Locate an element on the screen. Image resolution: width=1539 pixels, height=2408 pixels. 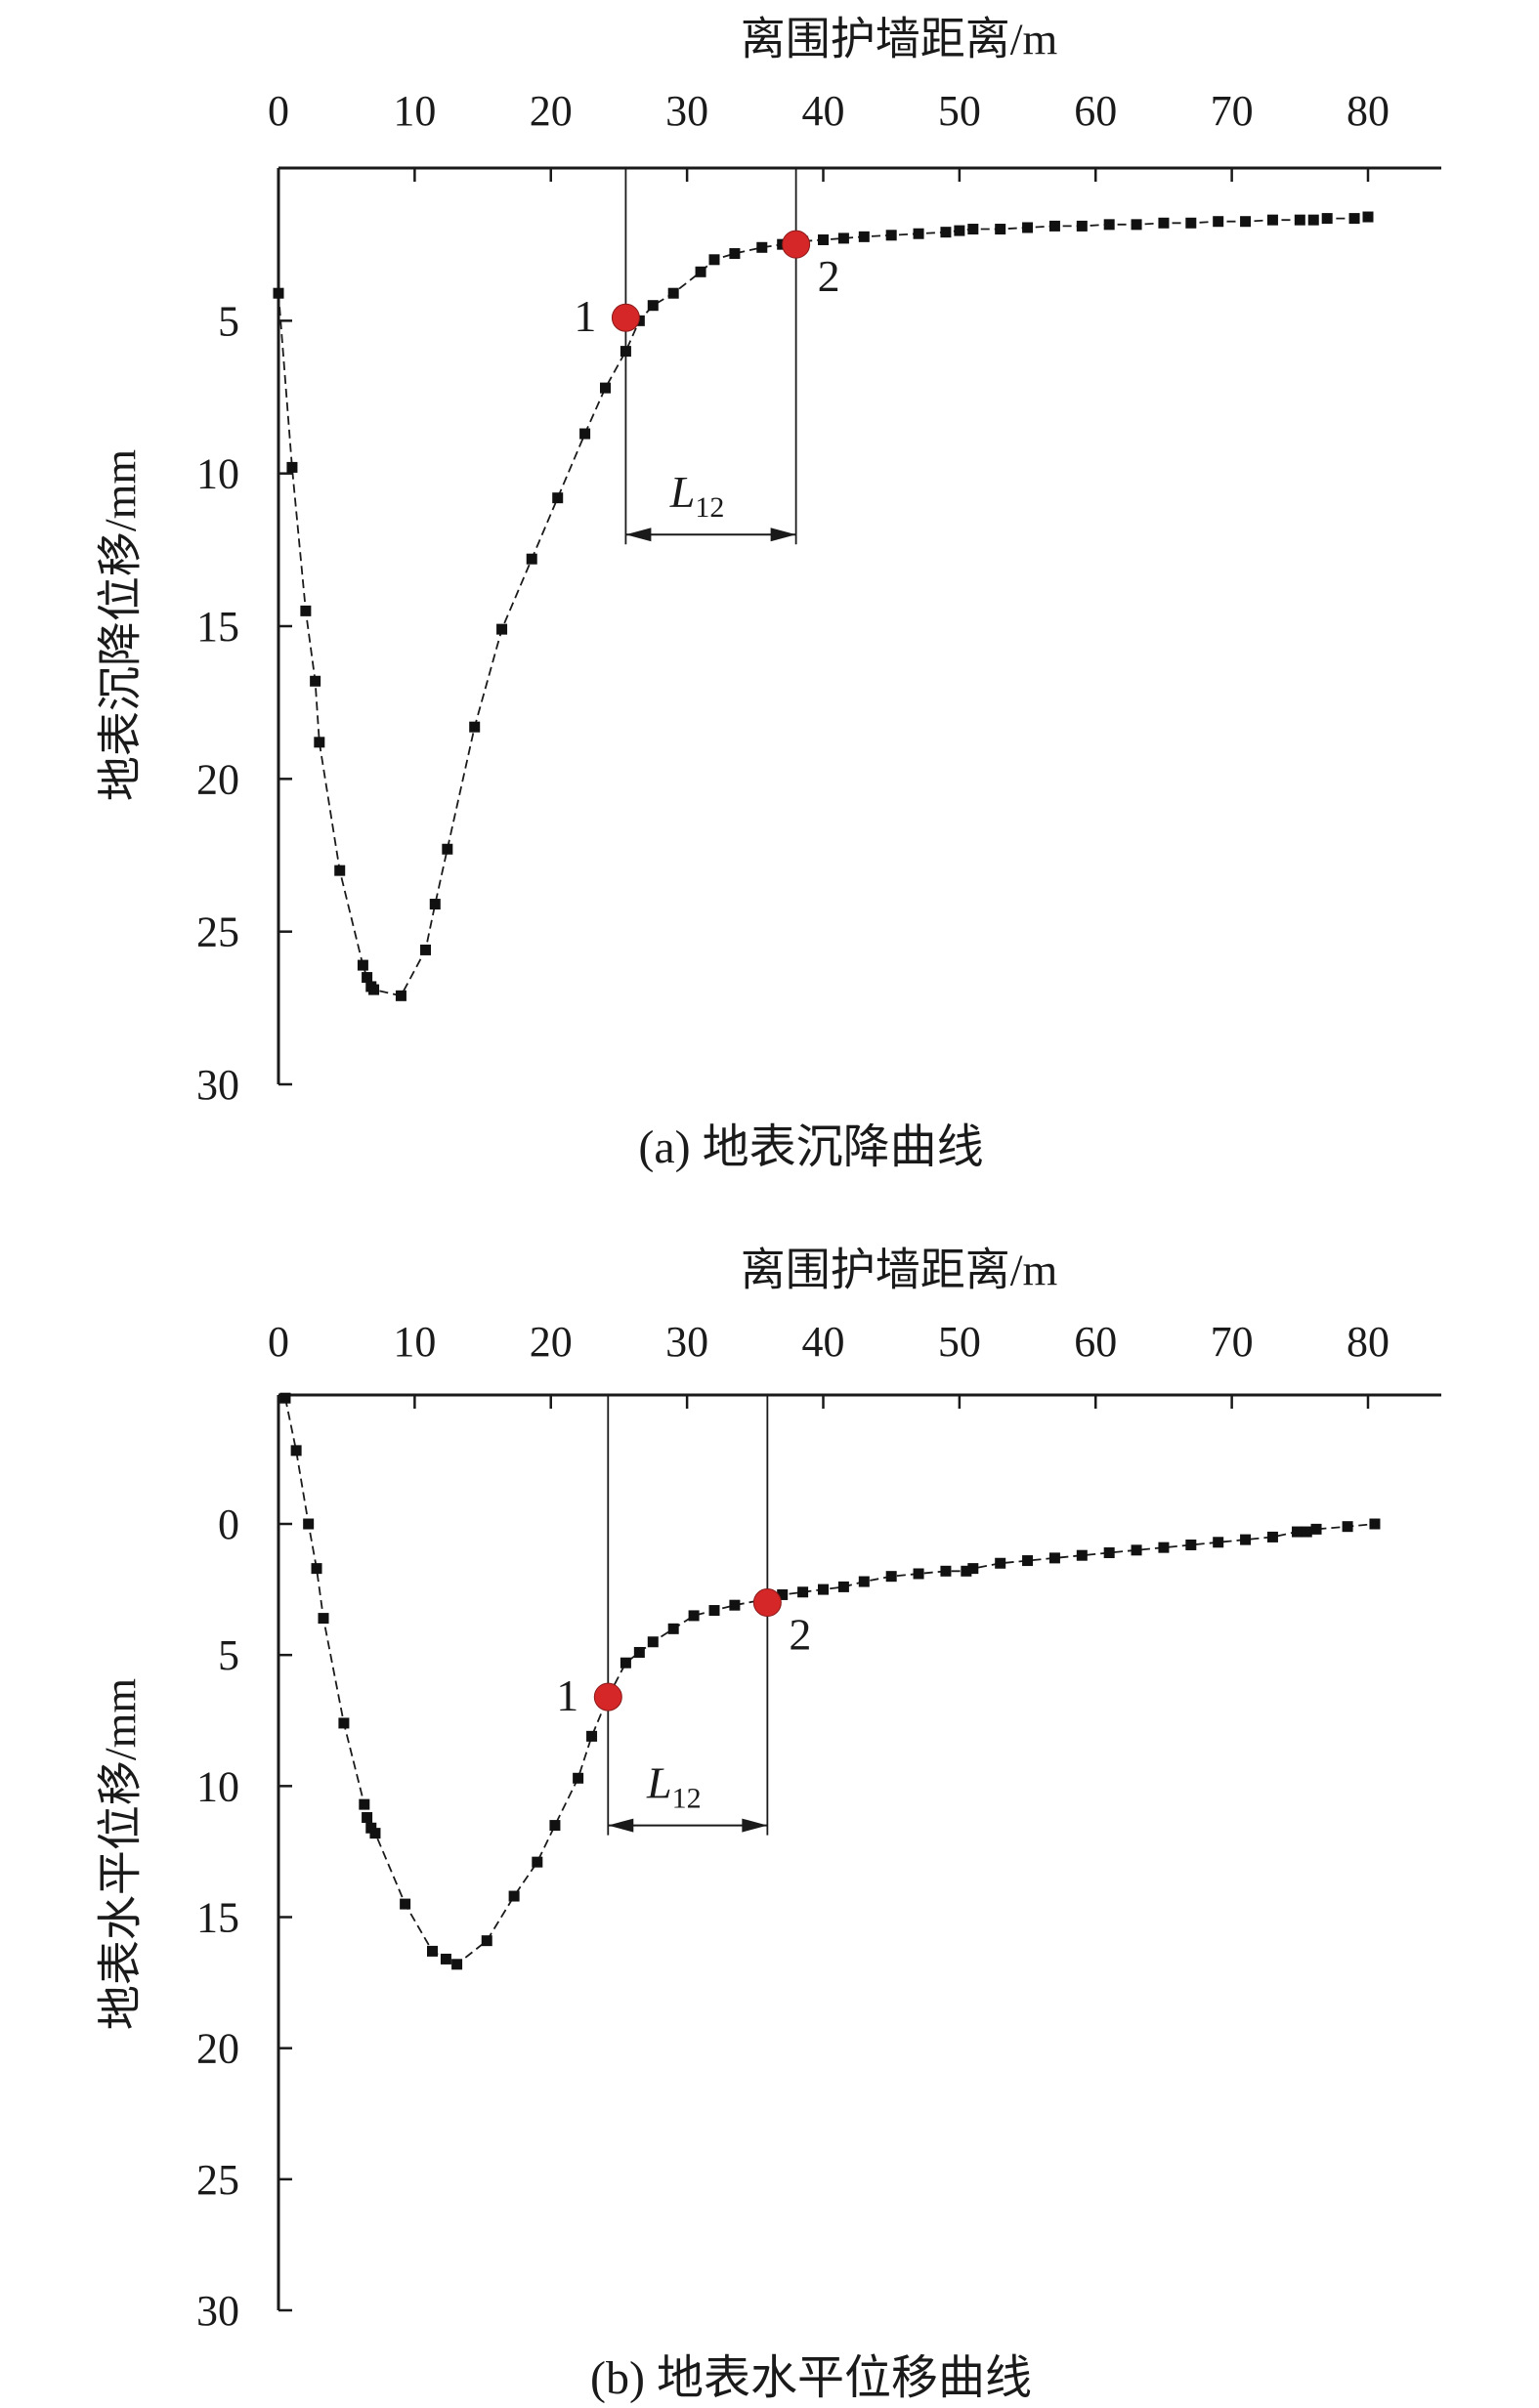
figure-caption: (a) 地表沉降曲线 is located at coordinates (810, 1147).